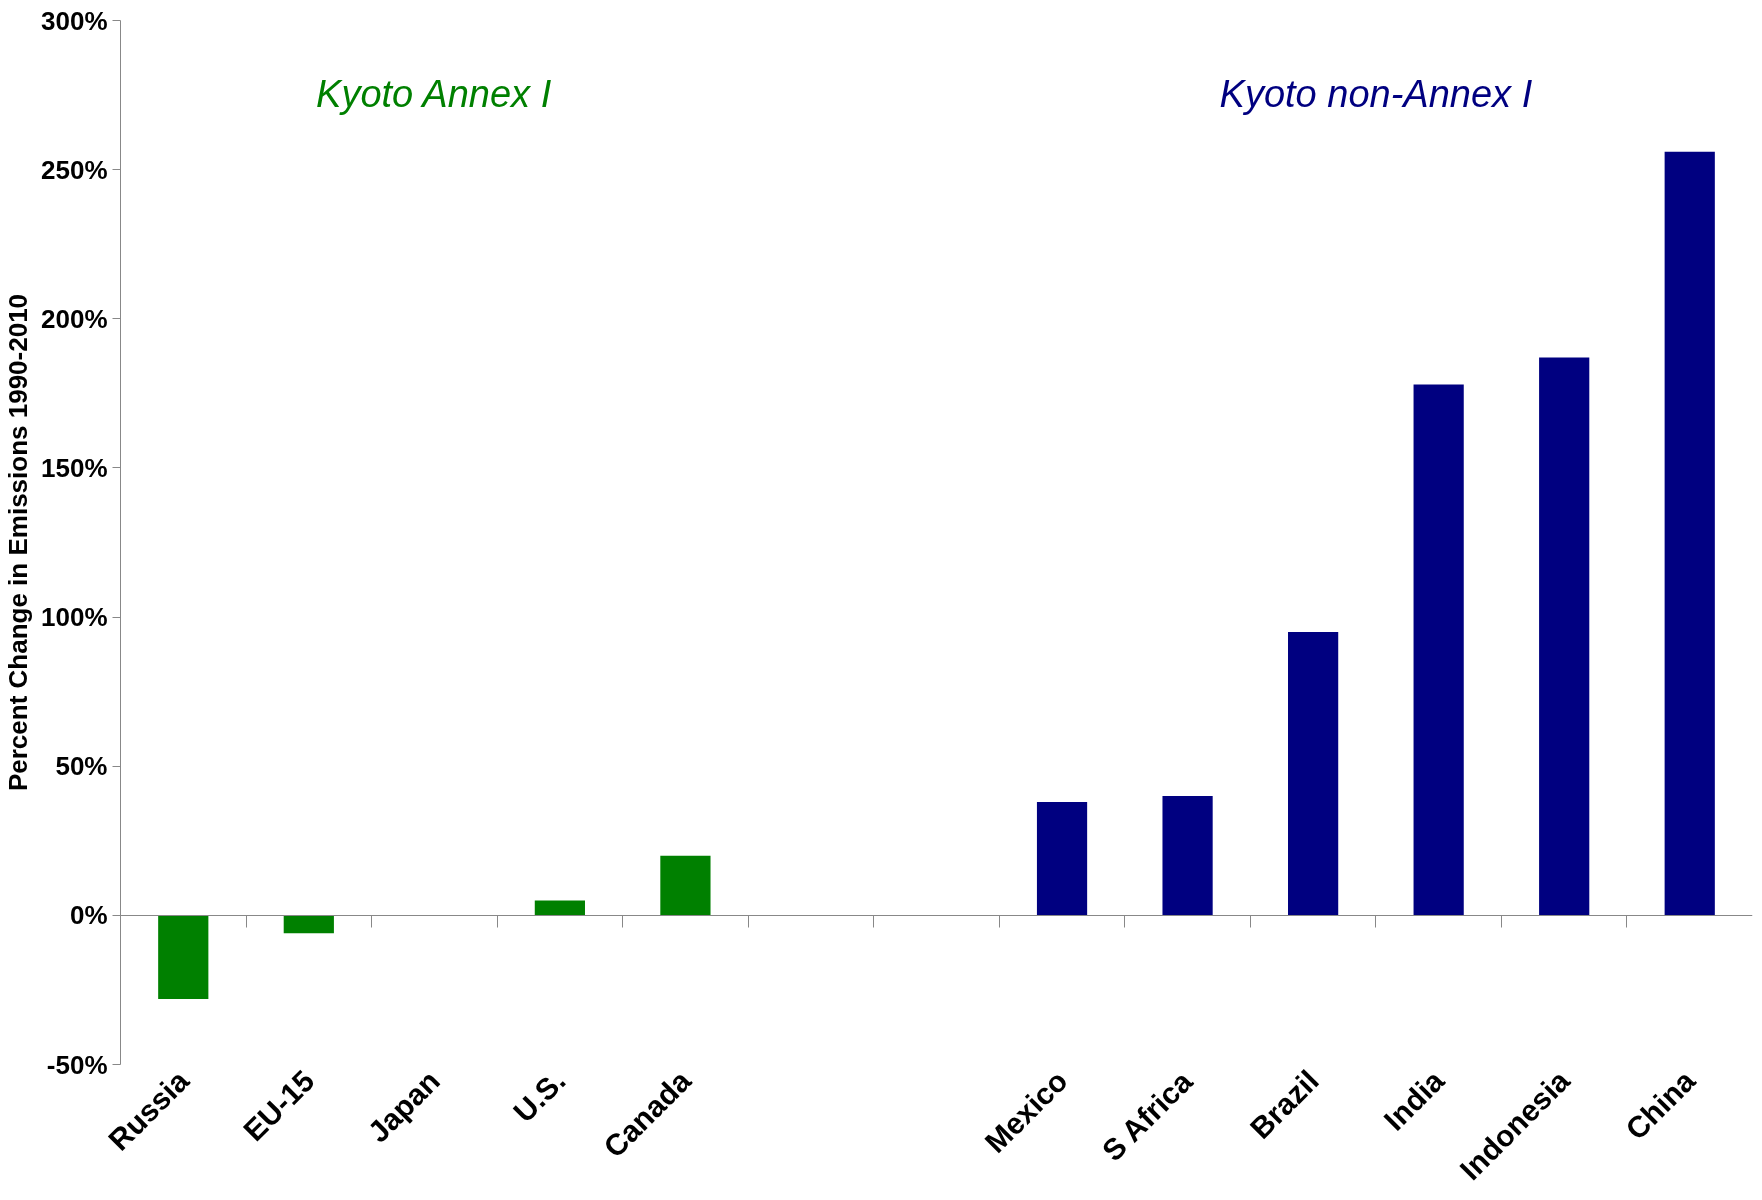 Image resolution: width=1762 pixels, height=1200 pixels. I want to click on annotation: Kyoto non-Annex I, so click(1376, 93).